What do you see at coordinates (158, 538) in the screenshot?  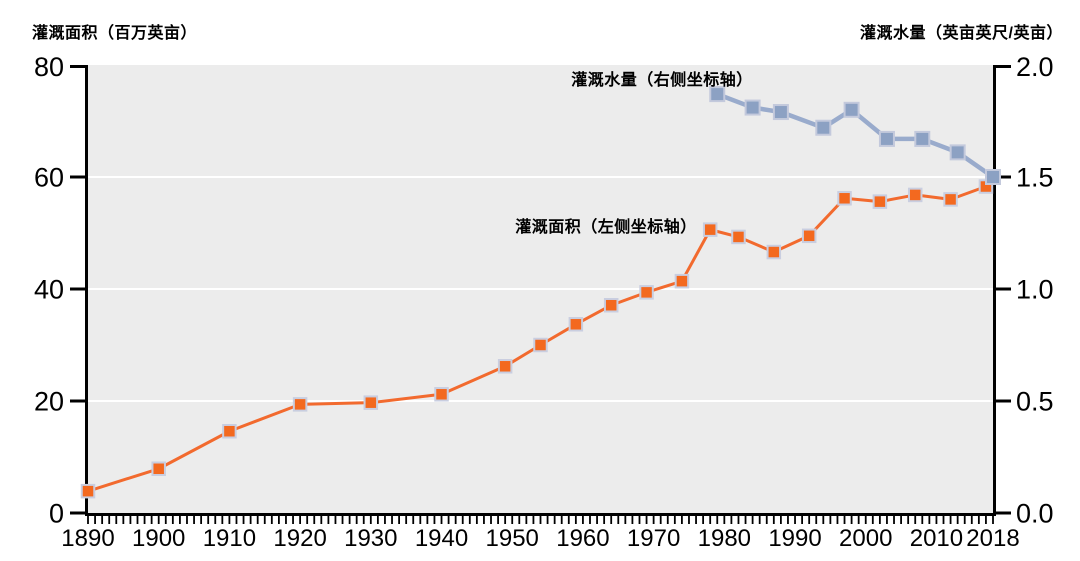 I see `x-axis-tick-label: 1900` at bounding box center [158, 538].